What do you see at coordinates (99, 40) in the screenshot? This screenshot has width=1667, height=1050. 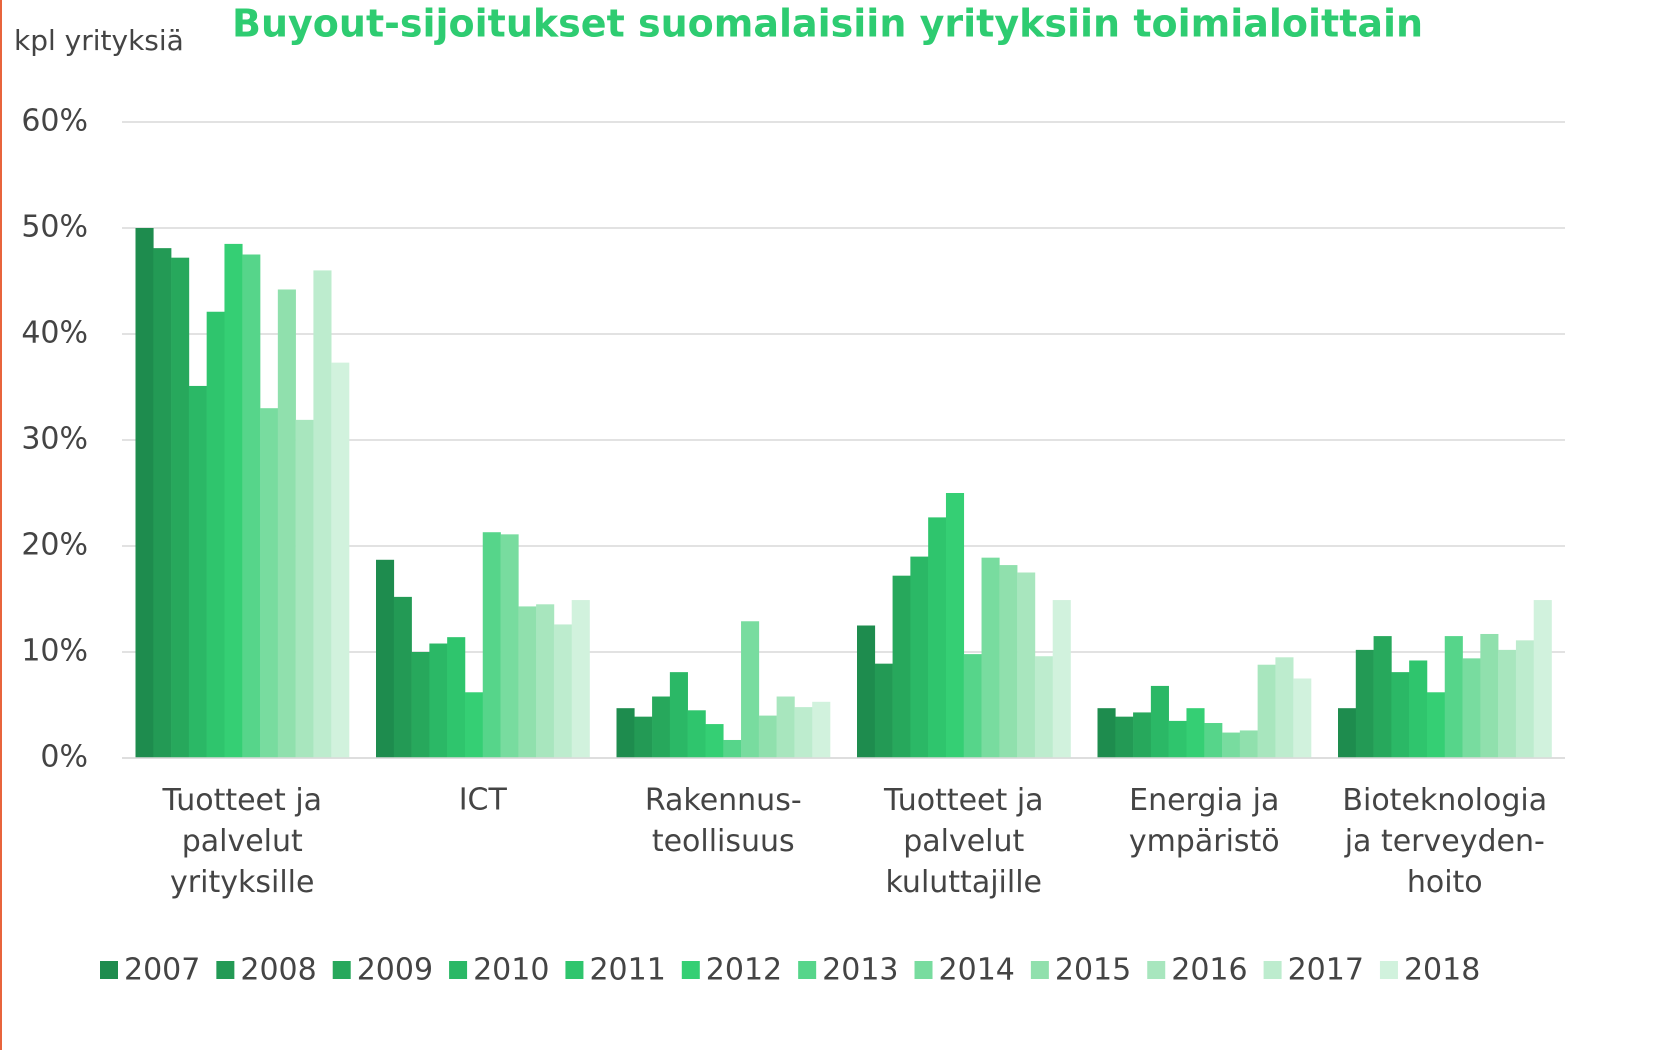 I see `y-axis-label: kpl yrityksiä` at bounding box center [99, 40].